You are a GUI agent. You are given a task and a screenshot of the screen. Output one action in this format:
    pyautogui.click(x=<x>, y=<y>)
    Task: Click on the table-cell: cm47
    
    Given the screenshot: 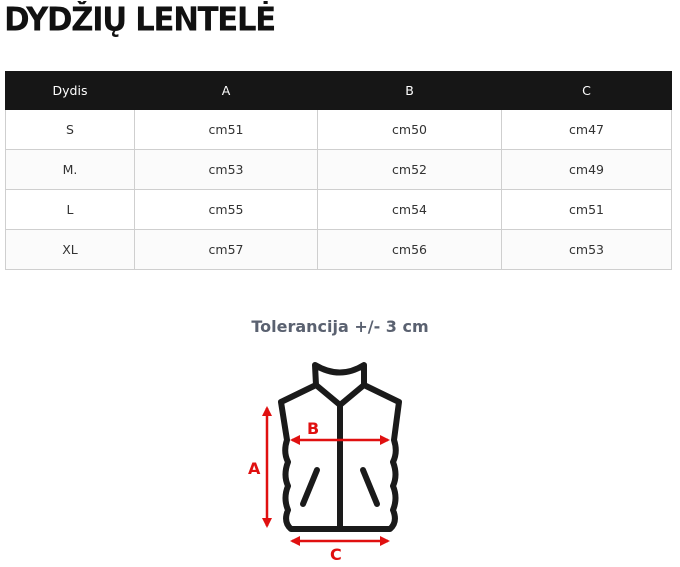 What is the action you would take?
    pyautogui.click(x=586, y=129)
    